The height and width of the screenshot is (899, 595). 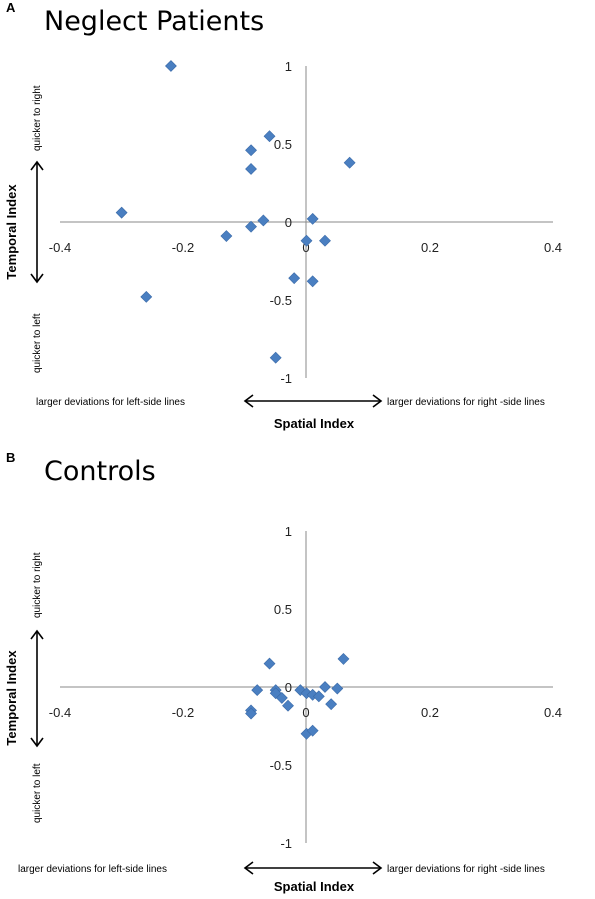 What do you see at coordinates (100, 471) in the screenshot?
I see `chart-title: Controls` at bounding box center [100, 471].